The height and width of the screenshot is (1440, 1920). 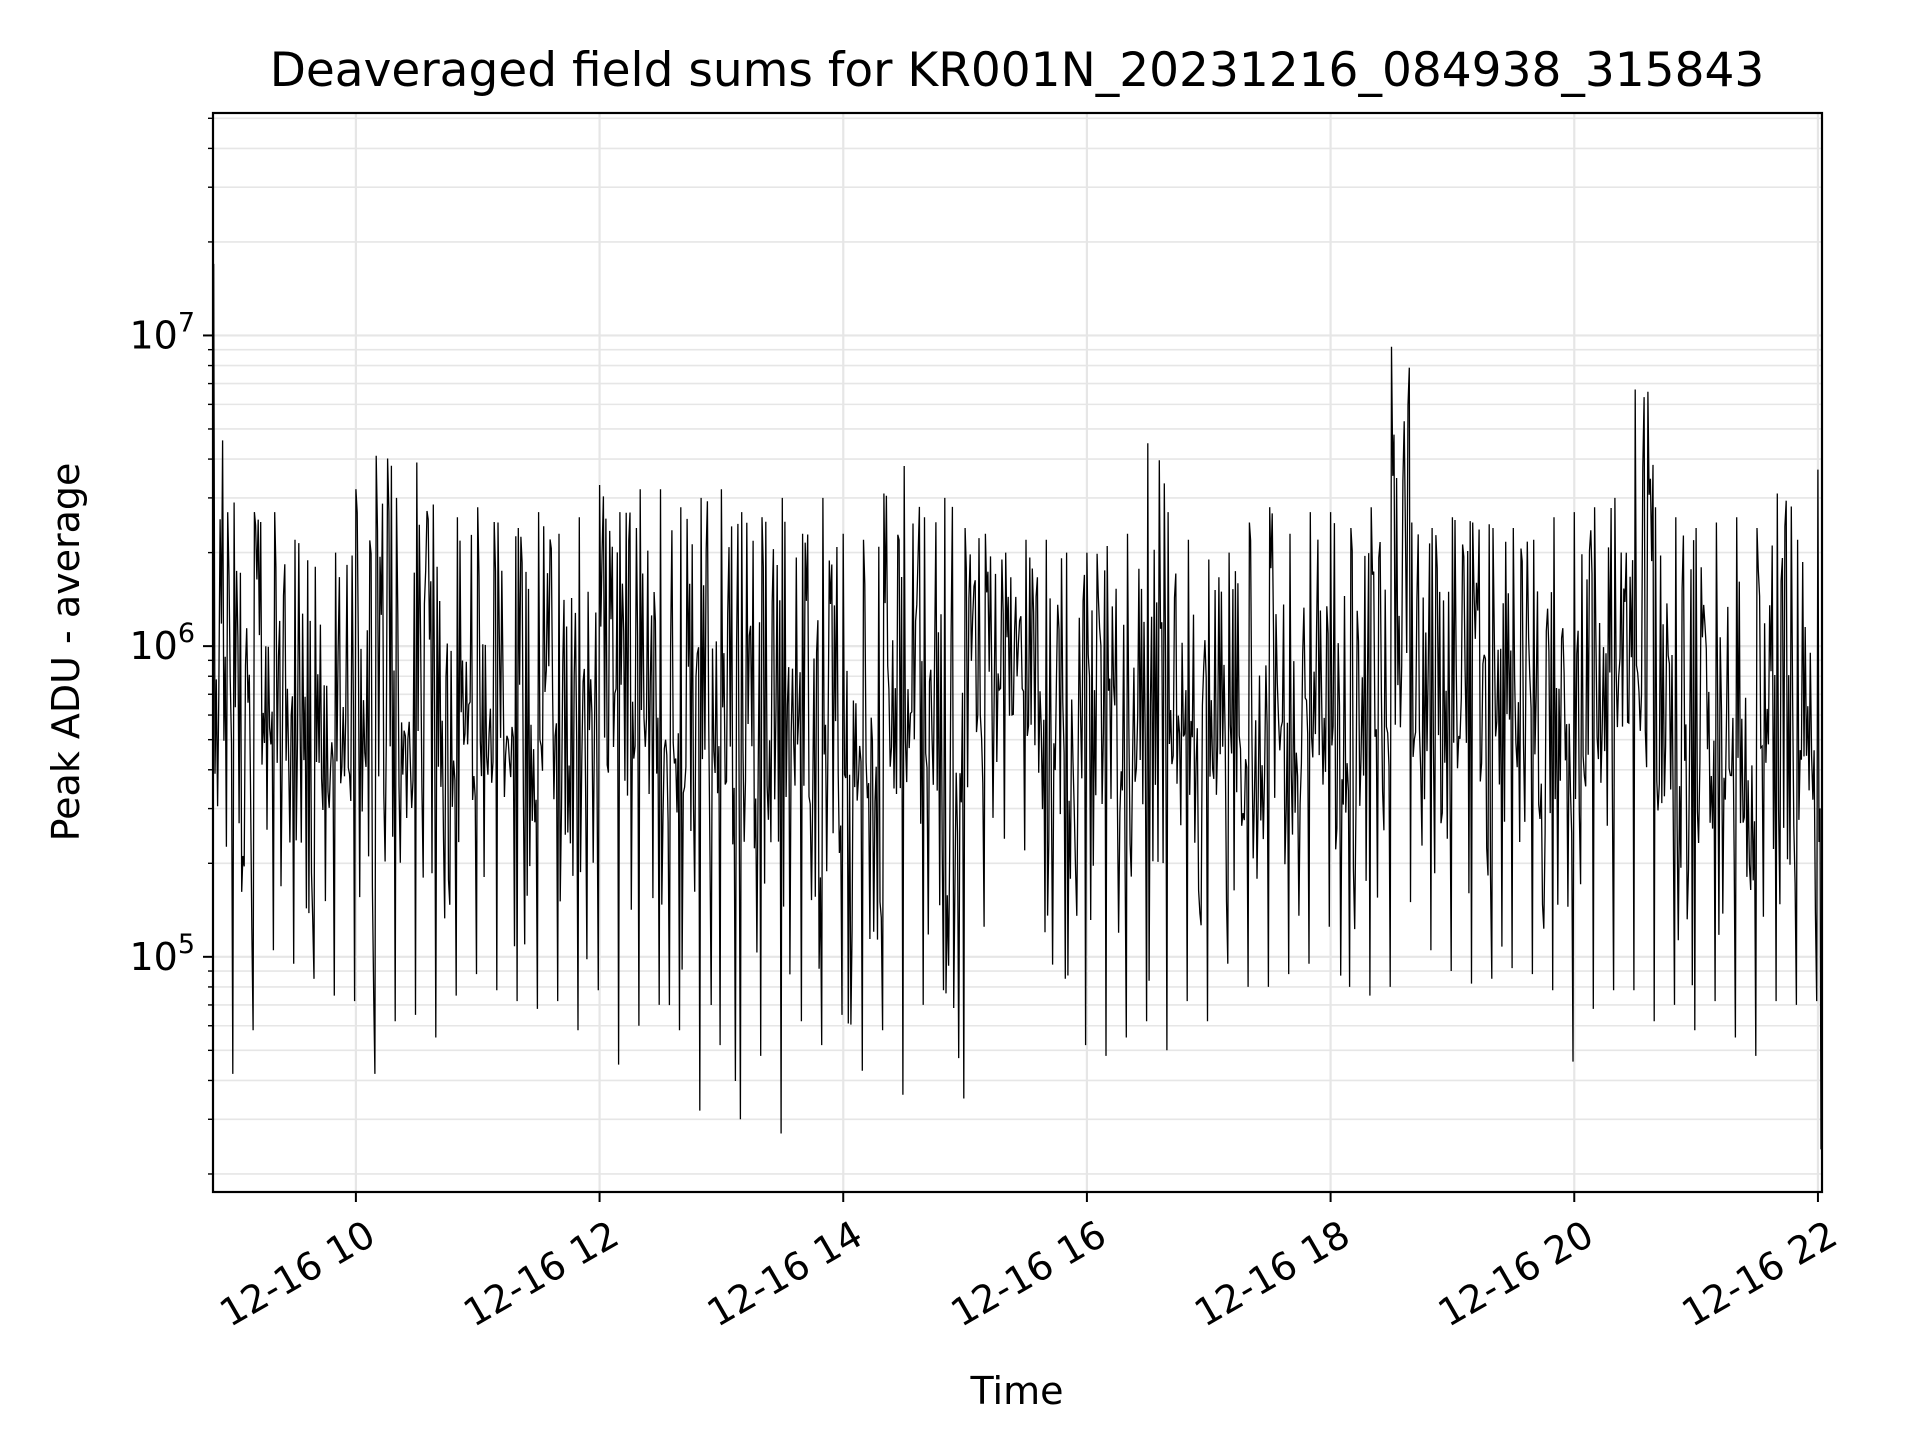 What do you see at coordinates (66, 652) in the screenshot?
I see `y-axis-label: Peak ADU - average` at bounding box center [66, 652].